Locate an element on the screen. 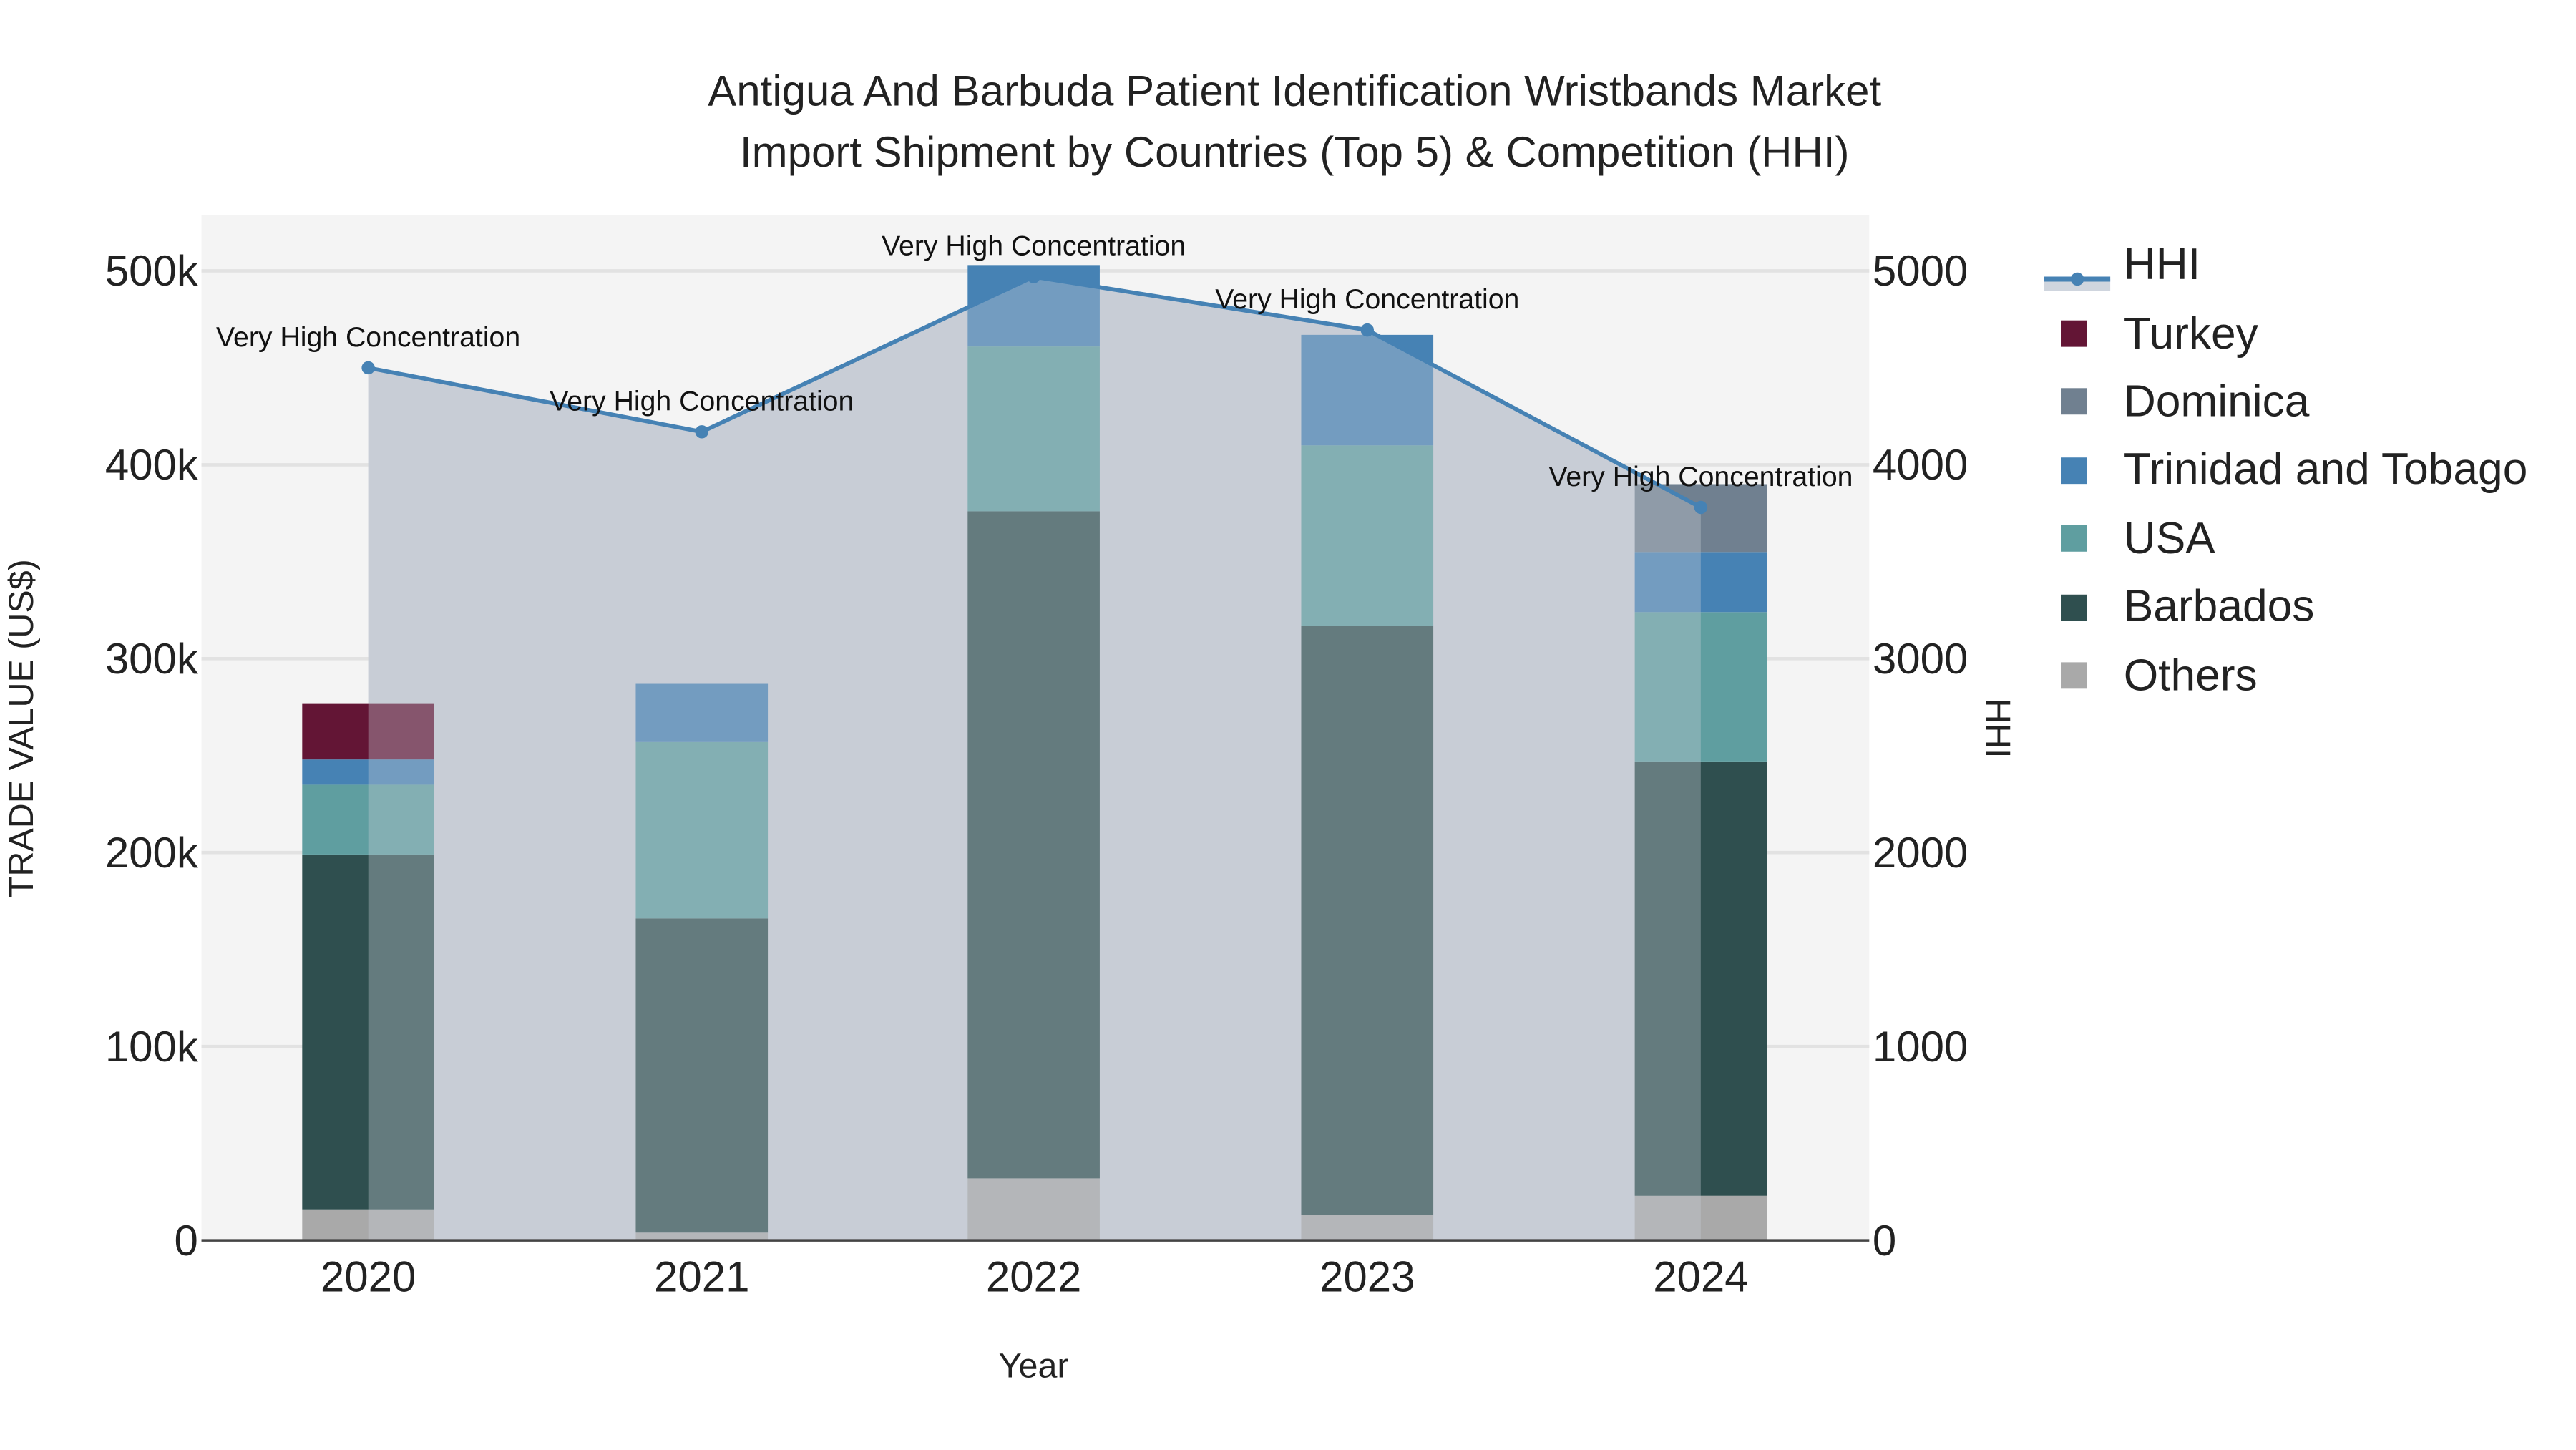 Image resolution: width=2576 pixels, height=1450 pixels. bar-stack-2022 is located at coordinates (1033, 753).